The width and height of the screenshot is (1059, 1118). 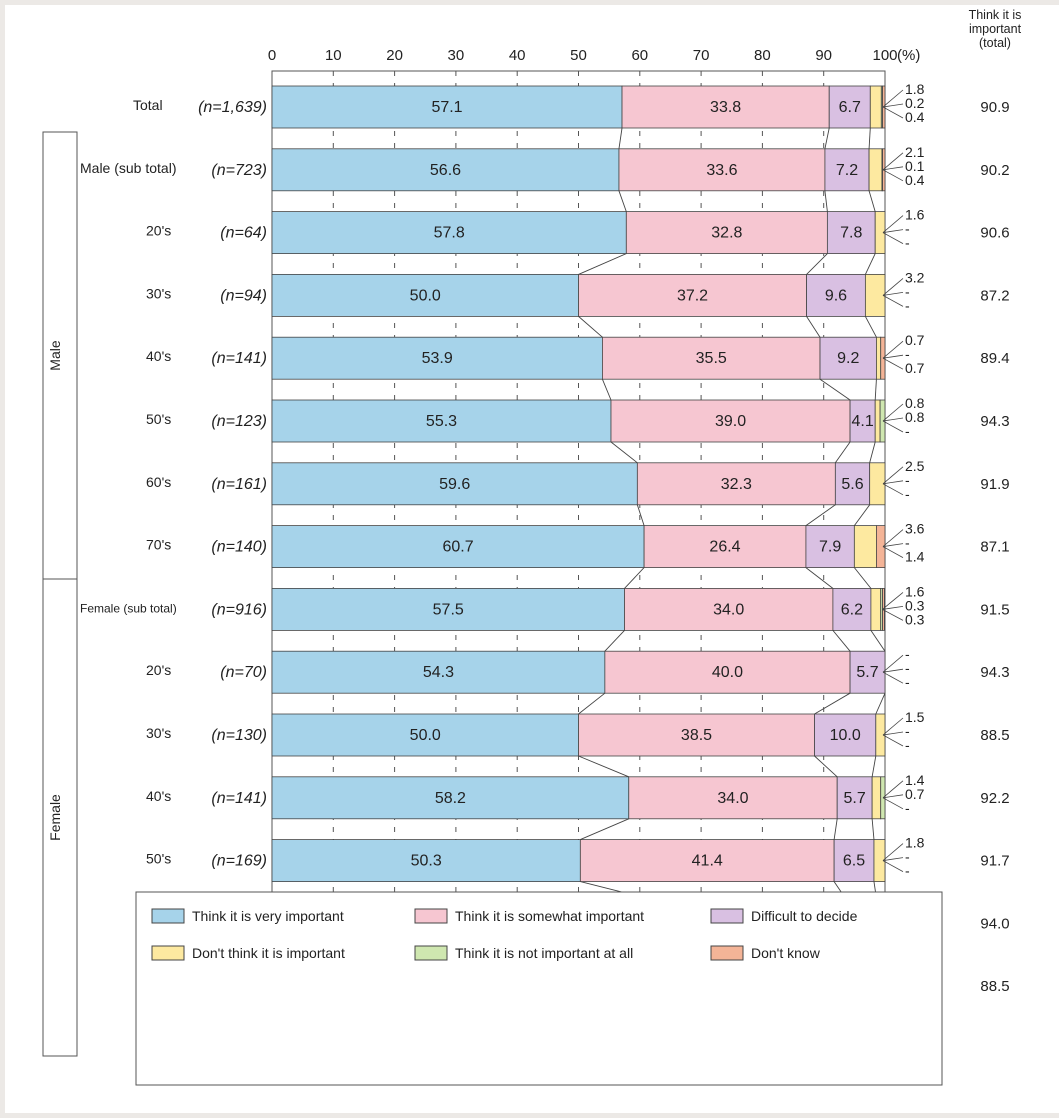 What do you see at coordinates (441, 421) in the screenshot?
I see `data-label: 55.3` at bounding box center [441, 421].